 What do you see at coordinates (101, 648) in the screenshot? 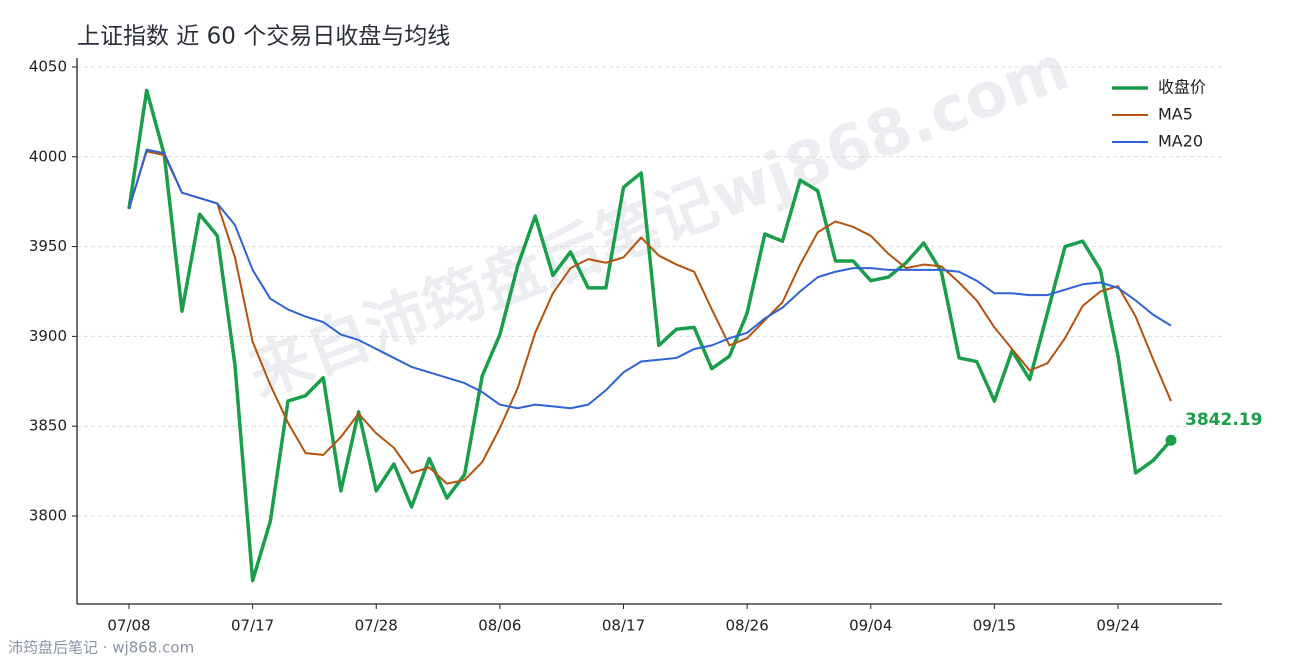
I see `footer: 沛筠盘后笔记 · wj868.com` at bounding box center [101, 648].